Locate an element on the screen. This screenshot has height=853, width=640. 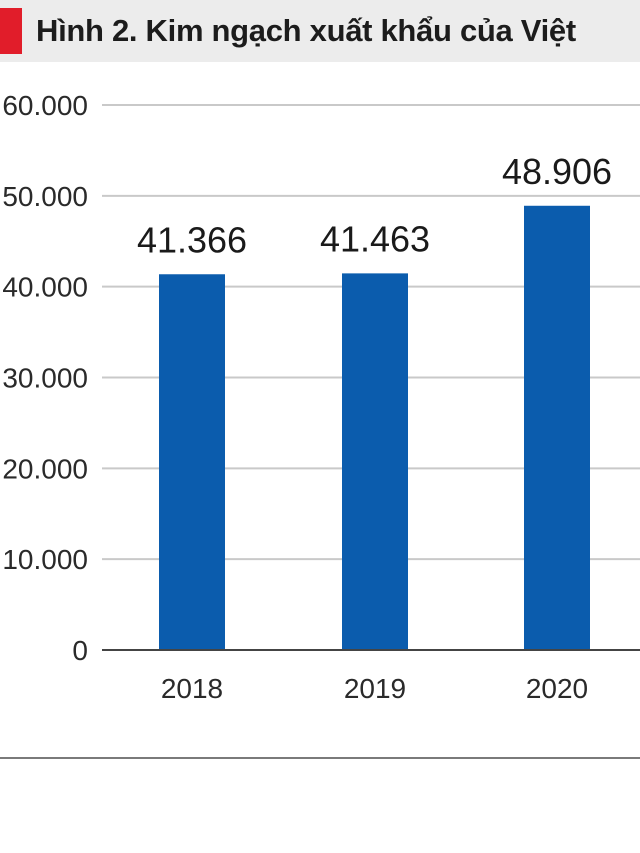
bar-2020 is located at coordinates (557, 427).